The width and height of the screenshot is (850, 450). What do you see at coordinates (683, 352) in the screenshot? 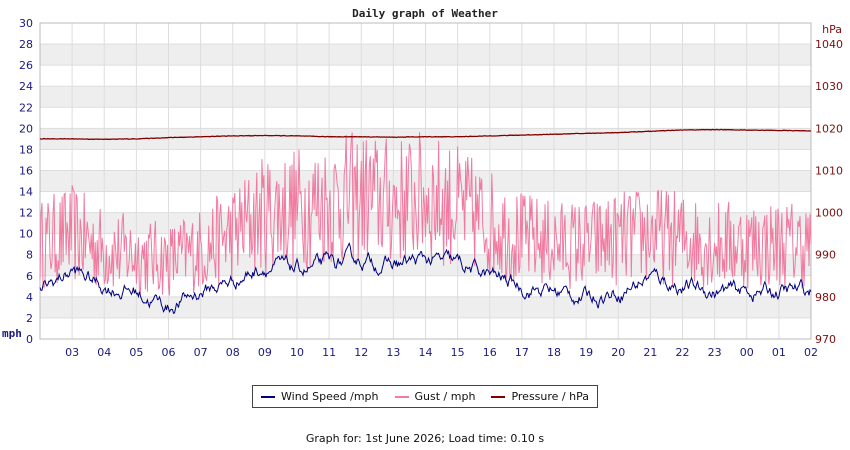
I see `x-tick-label: 22` at bounding box center [683, 352].